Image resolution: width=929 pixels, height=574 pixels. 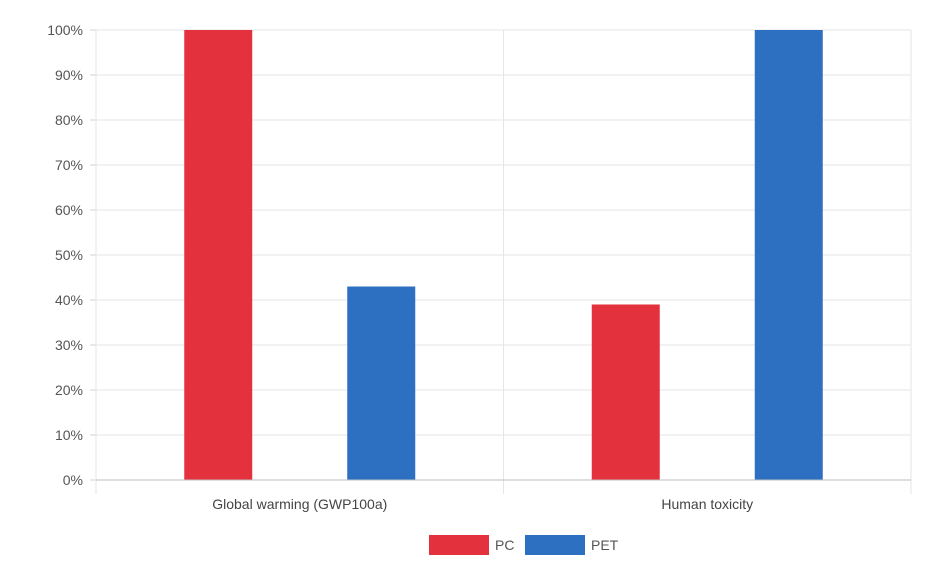 What do you see at coordinates (605, 545) in the screenshot?
I see `legend-label: PET` at bounding box center [605, 545].